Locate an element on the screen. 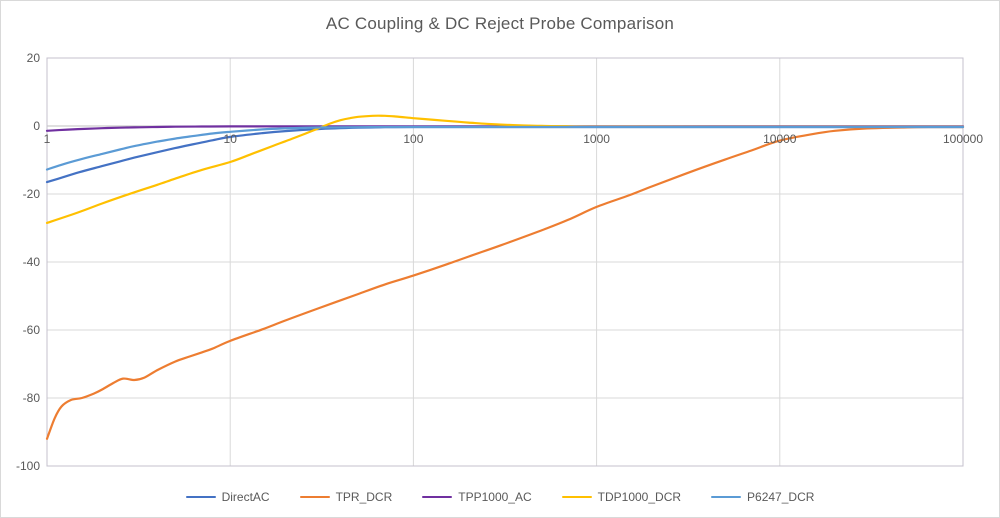 The image size is (1000, 518). y-tick-label: -100 is located at coordinates (28, 466).